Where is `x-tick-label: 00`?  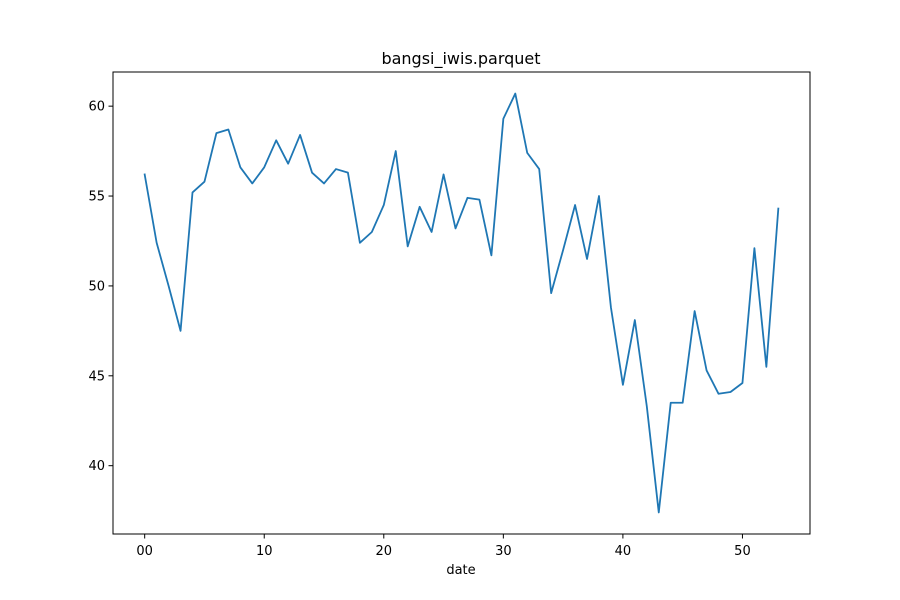 x-tick-label: 00 is located at coordinates (144, 551).